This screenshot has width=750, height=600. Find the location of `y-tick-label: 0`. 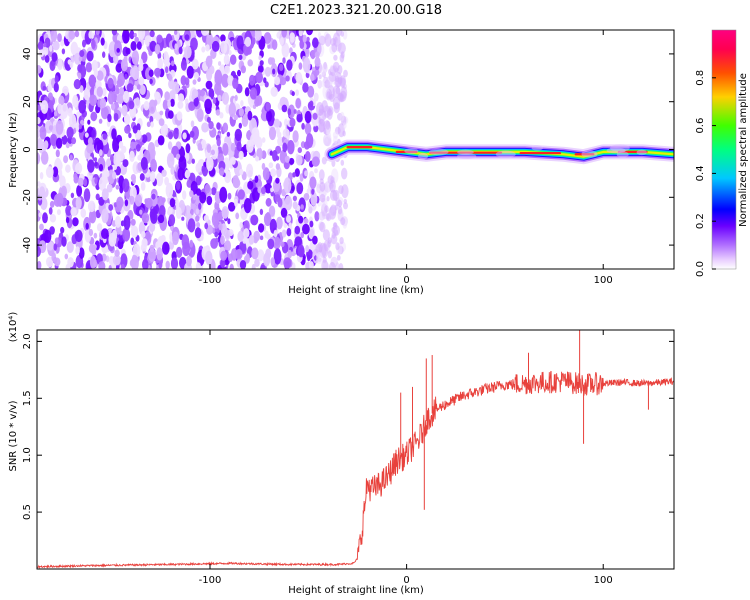

y-tick-label: 0 is located at coordinates (27, 149).